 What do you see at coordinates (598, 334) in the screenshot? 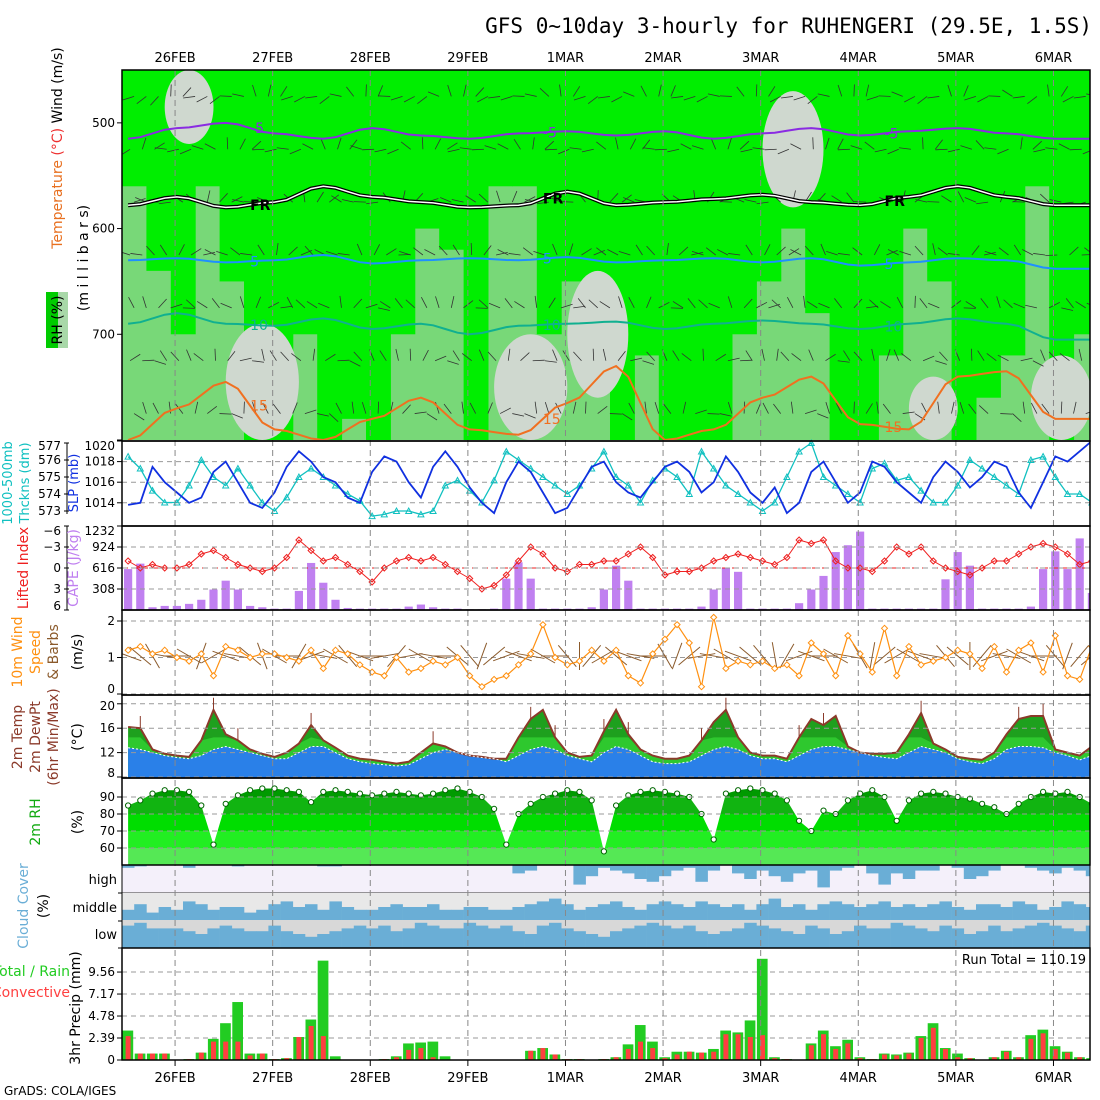
I see `rh-dry-region` at bounding box center [598, 334].